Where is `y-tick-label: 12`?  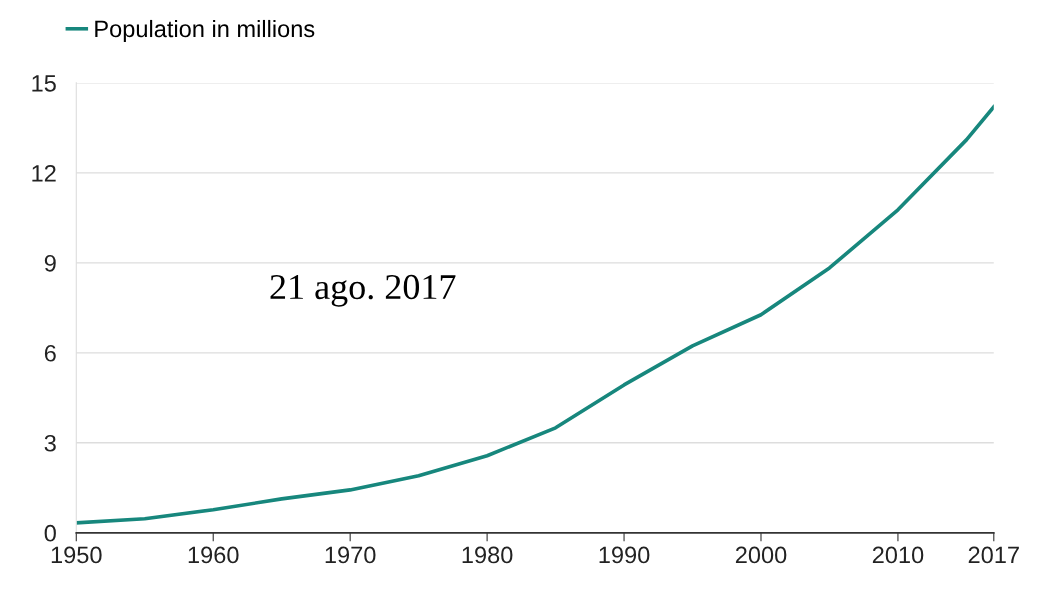 y-tick-label: 12 is located at coordinates (44, 173).